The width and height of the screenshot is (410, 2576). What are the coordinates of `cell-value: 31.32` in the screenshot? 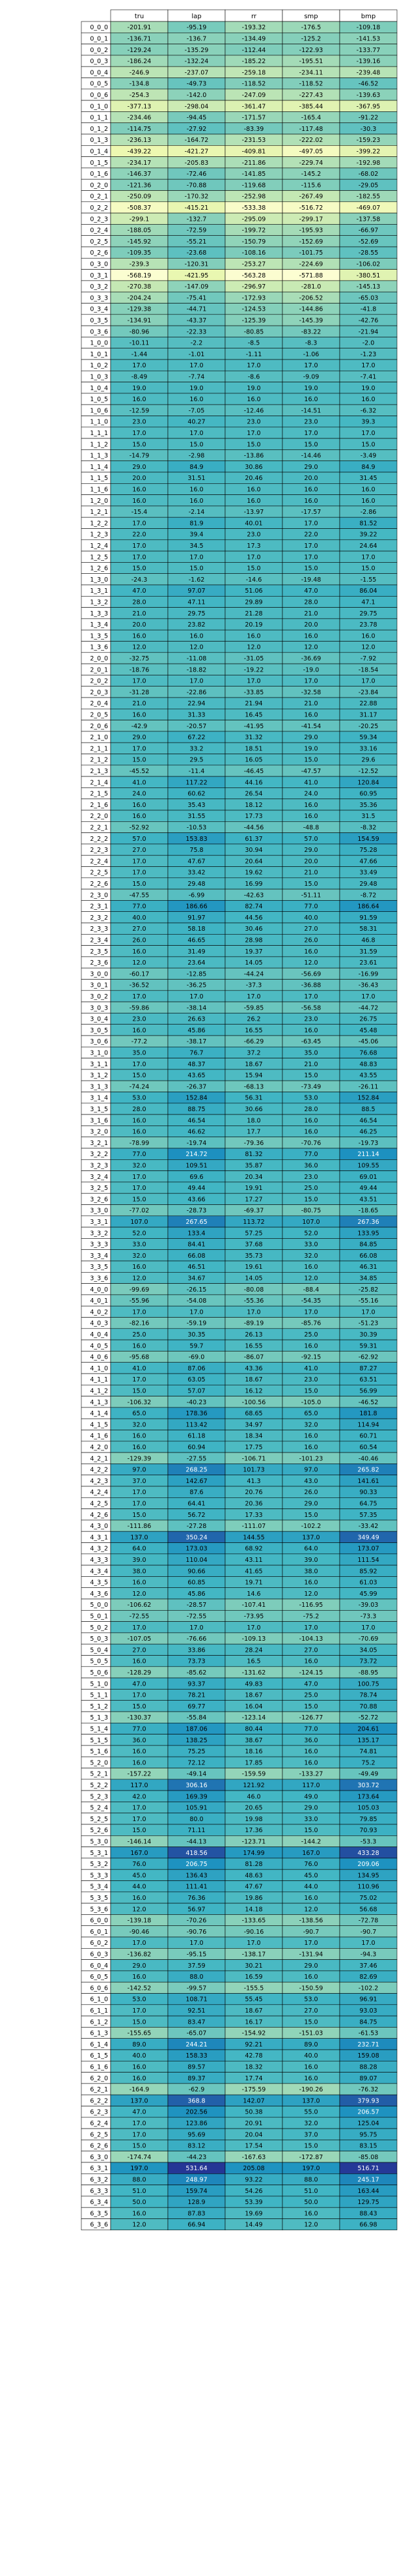 It's located at (254, 737).